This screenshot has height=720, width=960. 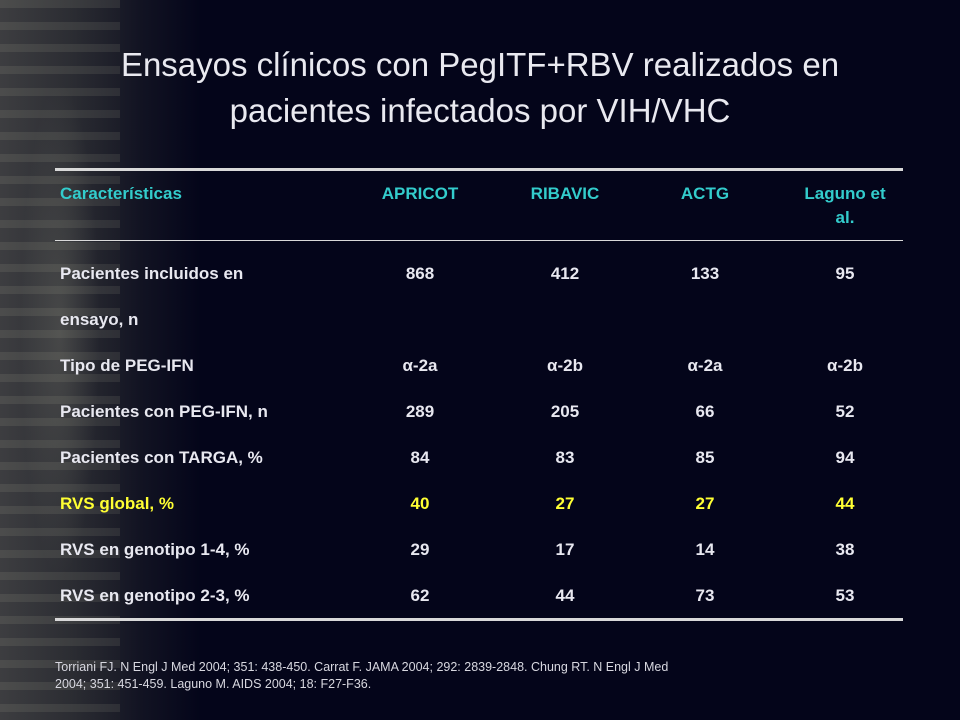 What do you see at coordinates (420, 457) in the screenshot?
I see `cell-apricot: 84` at bounding box center [420, 457].